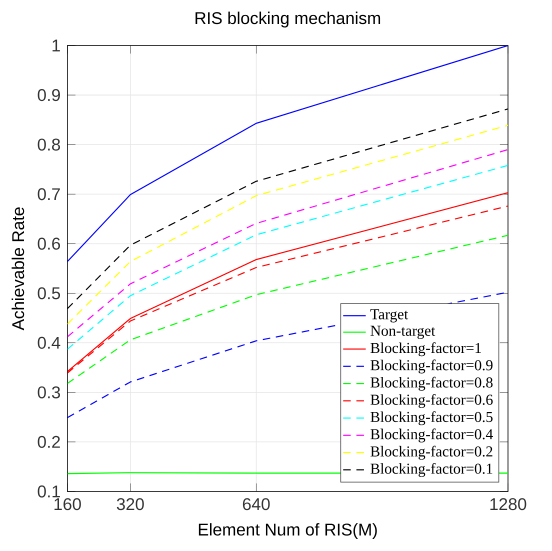 The image size is (552, 551). What do you see at coordinates (49, 293) in the screenshot?
I see `y-tick-label: 0.5` at bounding box center [49, 293].